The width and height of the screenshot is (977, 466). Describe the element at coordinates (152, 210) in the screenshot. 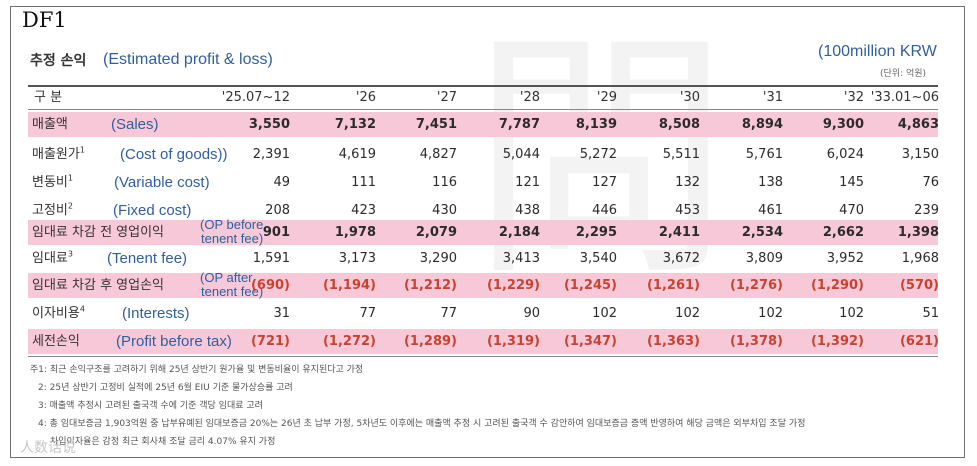

I see `row-label-en: (Fixed cost)` at that location.